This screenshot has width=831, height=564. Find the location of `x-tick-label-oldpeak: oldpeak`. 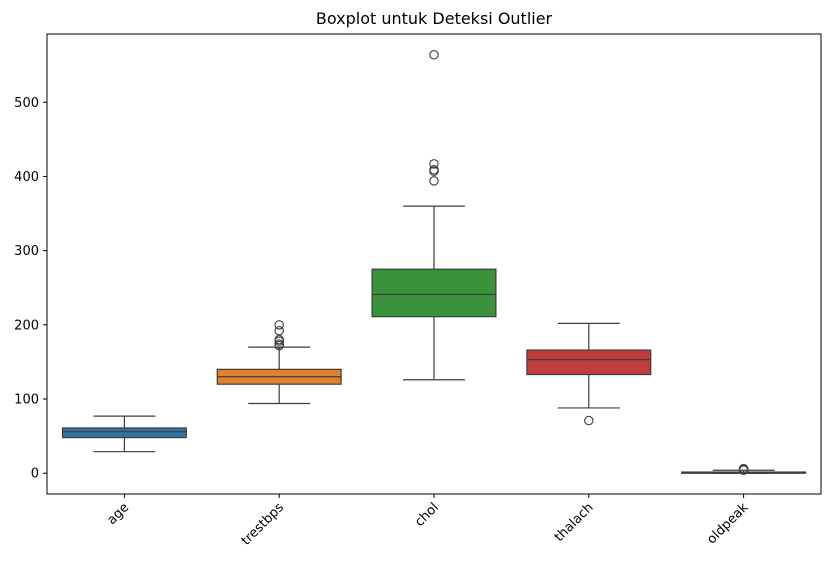

x-tick-label-oldpeak: oldpeak is located at coordinates (727, 523).